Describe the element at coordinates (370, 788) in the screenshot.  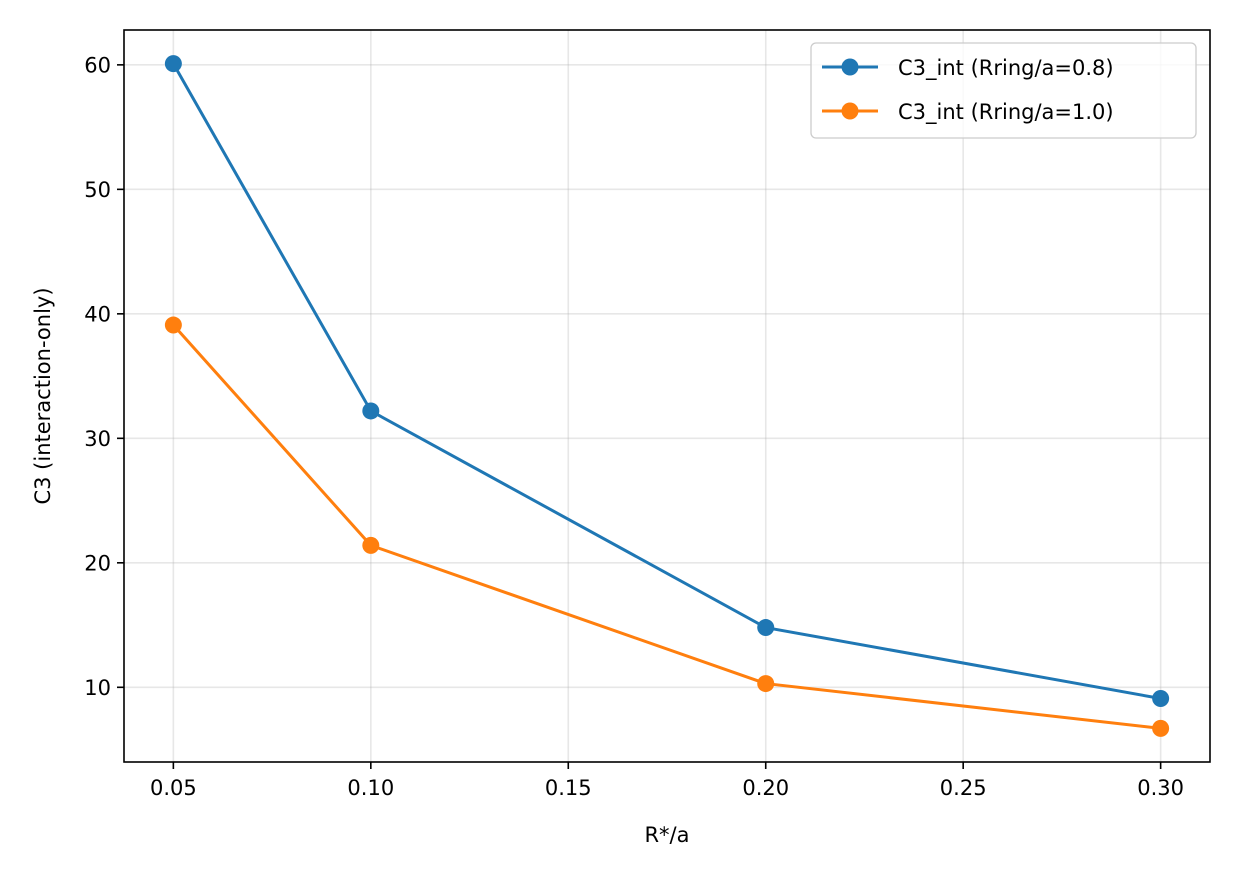
I see `x-tick-label: 0.10` at that location.